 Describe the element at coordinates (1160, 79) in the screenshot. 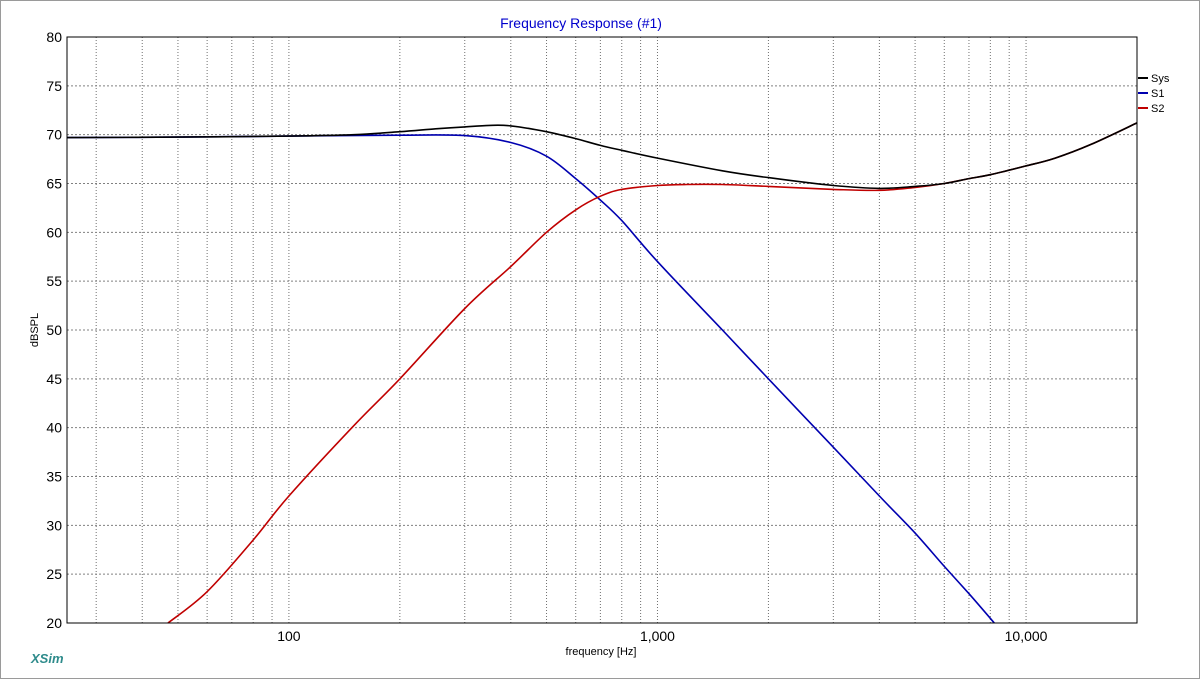

I see `legend-label-sys: Sys` at that location.